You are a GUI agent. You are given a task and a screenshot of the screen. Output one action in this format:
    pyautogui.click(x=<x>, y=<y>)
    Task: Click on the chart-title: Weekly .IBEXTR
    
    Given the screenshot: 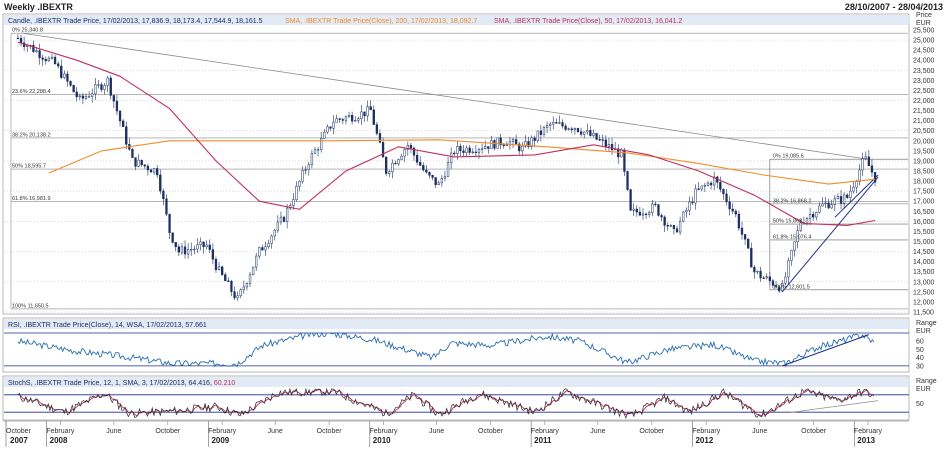 What is the action you would take?
    pyautogui.click(x=38, y=7)
    